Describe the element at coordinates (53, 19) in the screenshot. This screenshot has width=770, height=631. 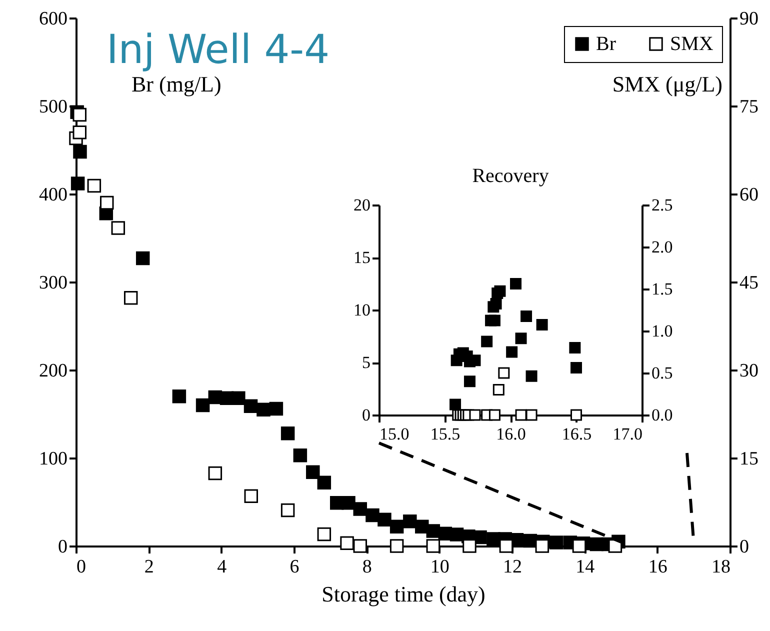
I see `y-tick-label: 600` at that location.